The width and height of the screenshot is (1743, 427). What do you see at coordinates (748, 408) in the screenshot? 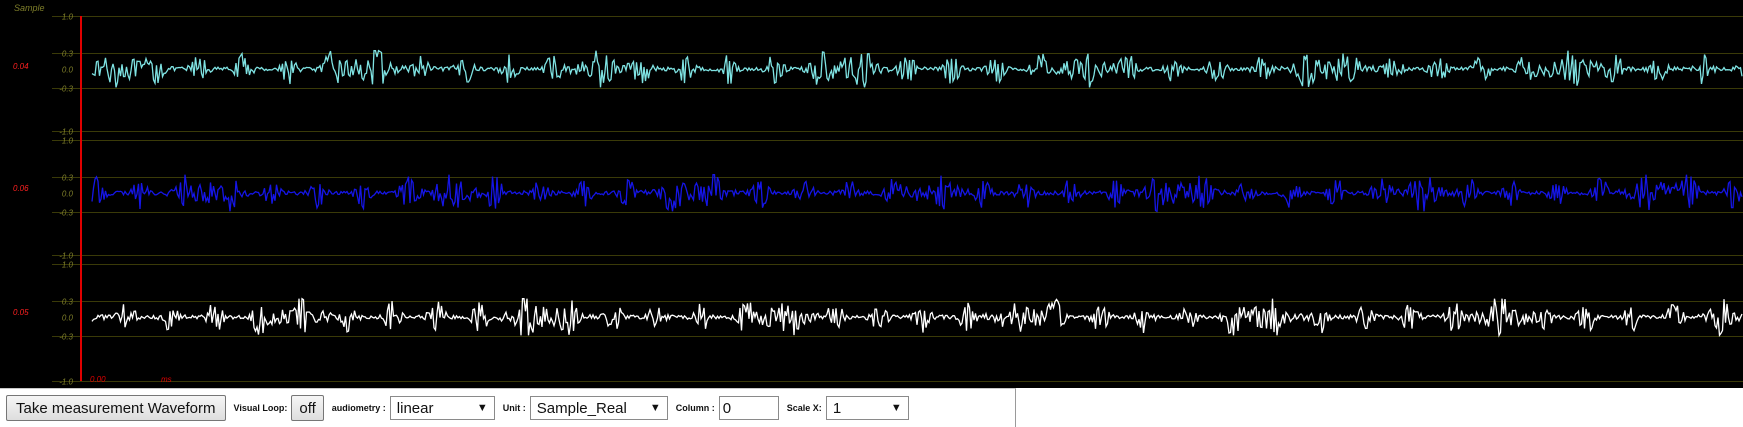
I see `column-input: 0` at bounding box center [748, 408].